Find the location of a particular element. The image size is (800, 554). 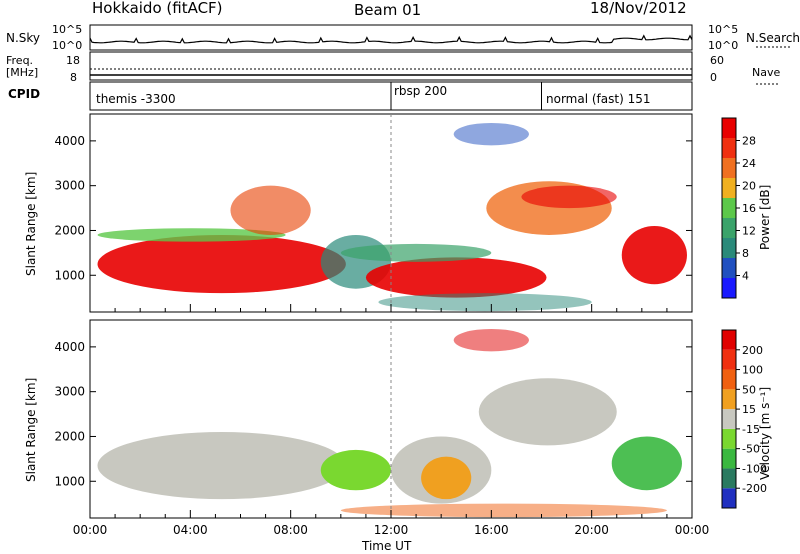

nsearch-tick-bottom: 10^0 is located at coordinates (723, 45).